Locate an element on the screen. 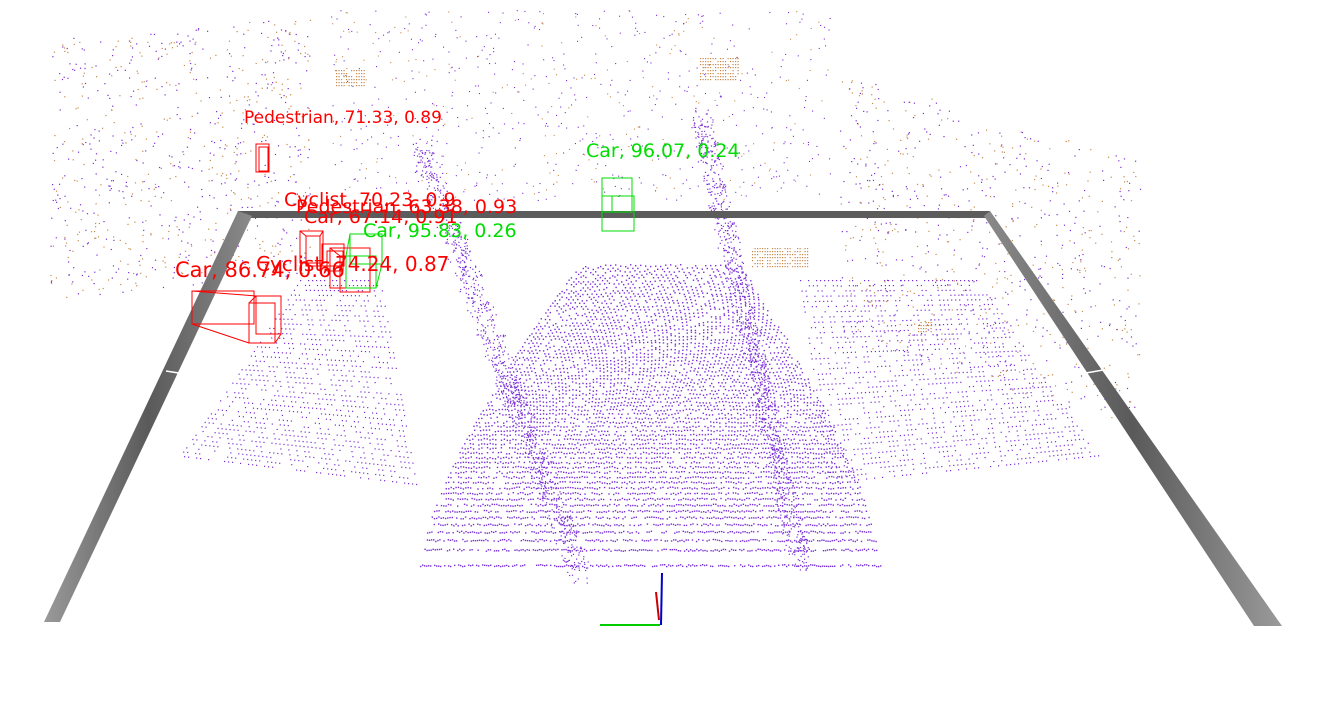 This screenshot has height=701, width=1329. pred-box-pedestrian-far is located at coordinates (262, 158).